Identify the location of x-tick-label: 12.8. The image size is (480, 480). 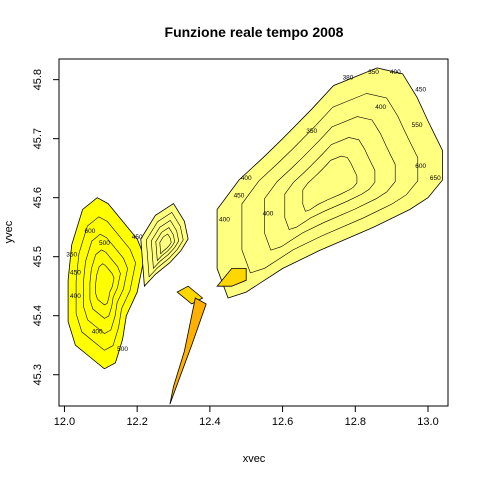
(355, 422).